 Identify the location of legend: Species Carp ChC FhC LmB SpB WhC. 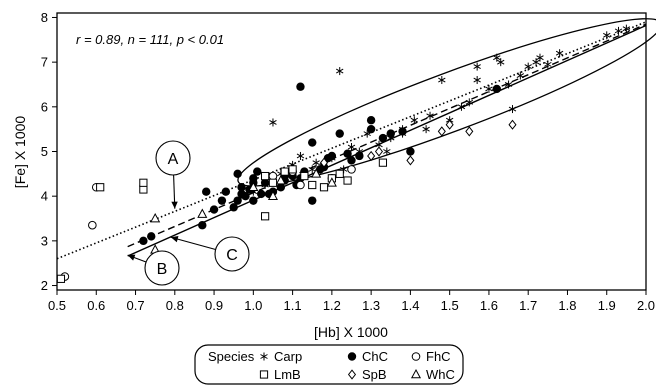
(329, 364).